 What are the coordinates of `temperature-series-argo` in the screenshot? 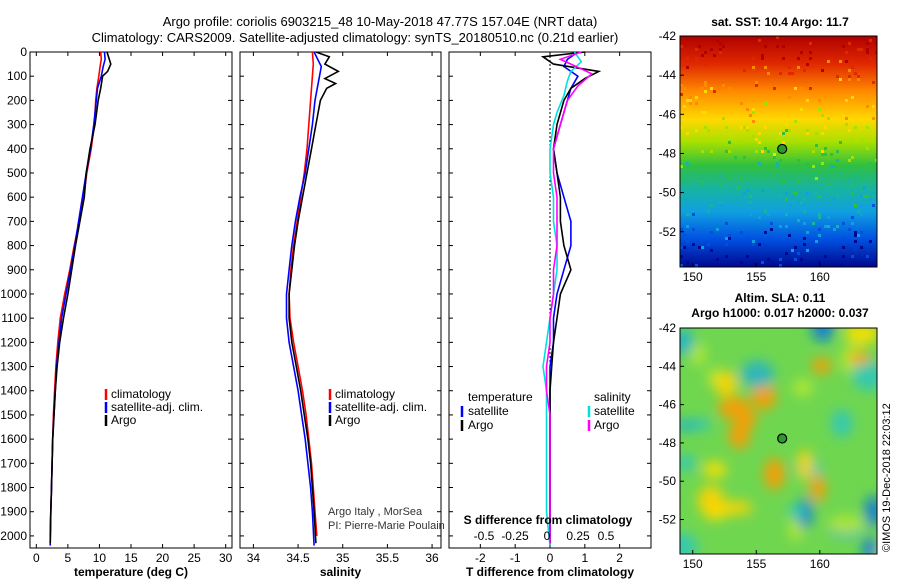 It's located at (80, 297).